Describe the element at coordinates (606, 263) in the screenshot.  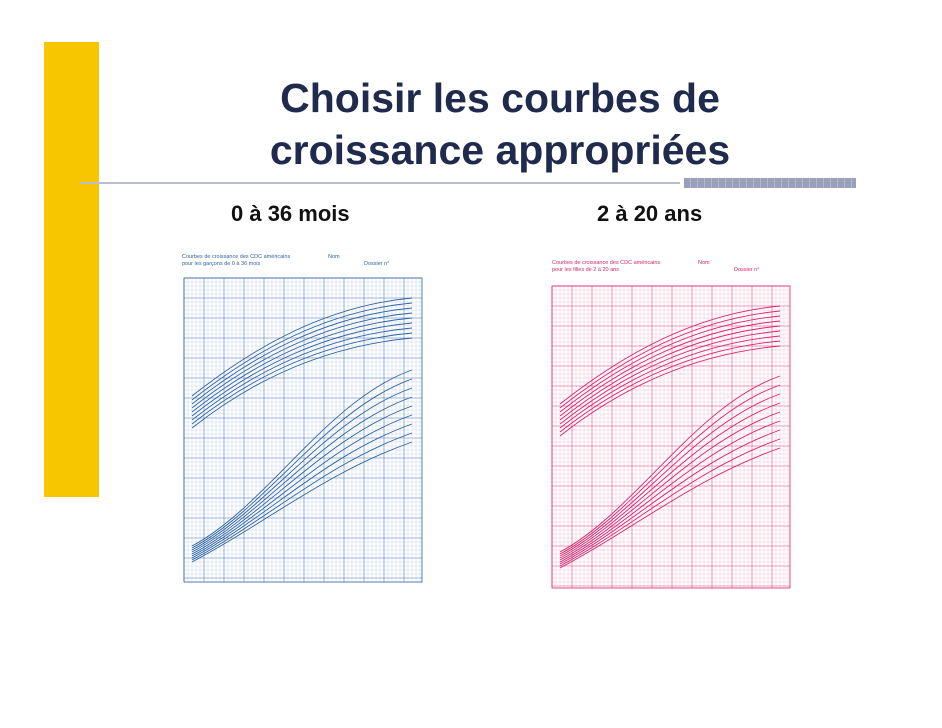
I see `chart-right-header-line1: Courbes de croissance des CDC américains` at that location.